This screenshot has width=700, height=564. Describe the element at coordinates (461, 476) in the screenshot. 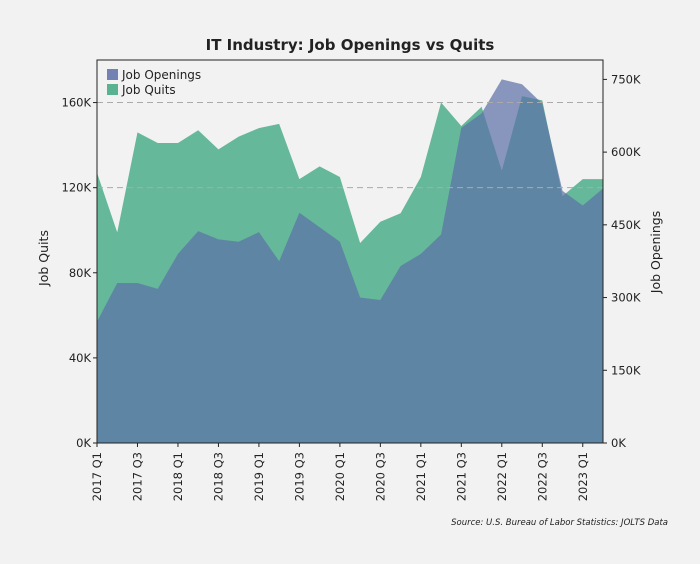

I see `x-tick-label: 2021 Q3` at that location.